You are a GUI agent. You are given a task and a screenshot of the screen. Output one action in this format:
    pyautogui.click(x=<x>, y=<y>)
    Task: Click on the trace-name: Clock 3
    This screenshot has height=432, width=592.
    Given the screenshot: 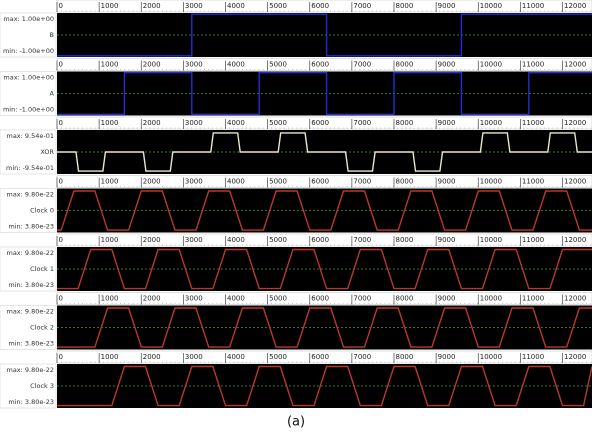 What is the action you would take?
    pyautogui.click(x=42, y=386)
    